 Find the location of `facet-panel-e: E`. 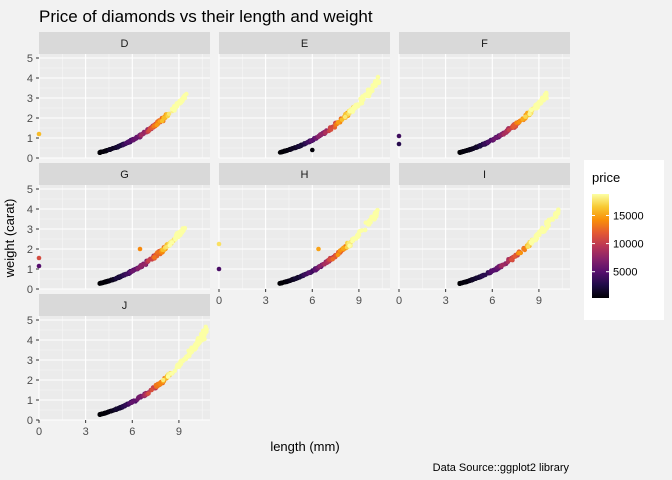

facet-panel-e: E is located at coordinates (304, 95).